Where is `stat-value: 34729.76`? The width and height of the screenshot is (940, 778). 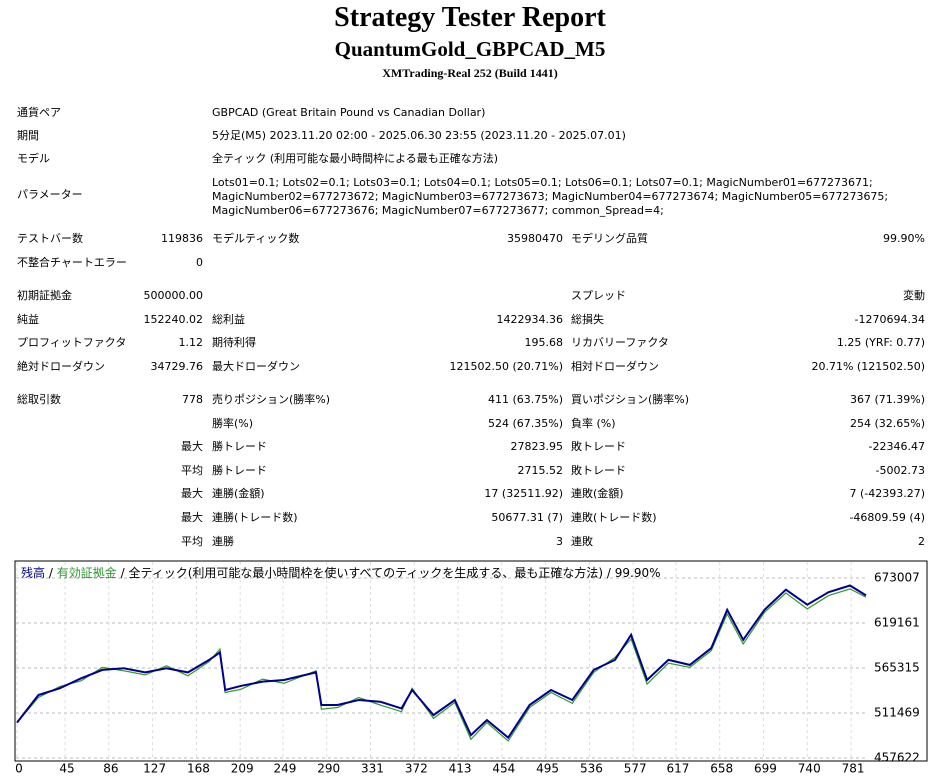
stat-value: 34729.76 is located at coordinates (177, 366).